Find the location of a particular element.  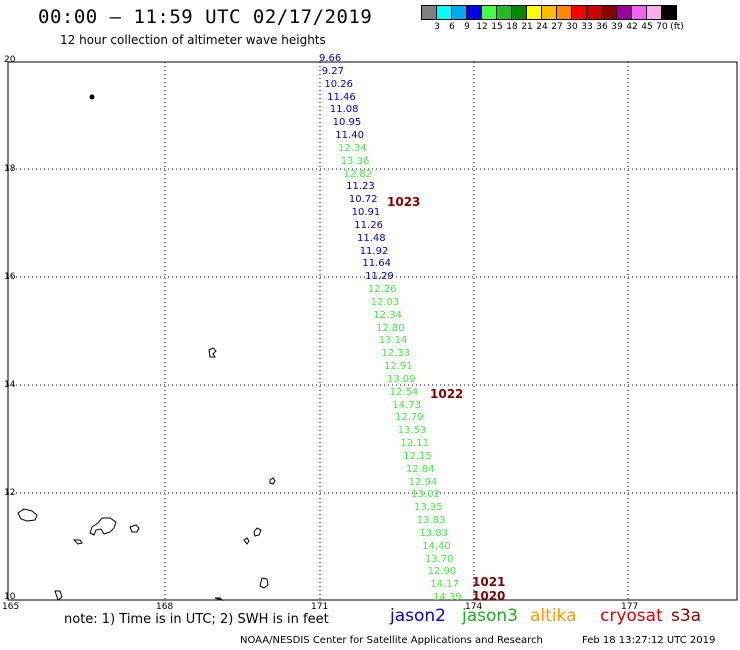

color-scale-labels: 3 6 9 12 15 18 21 24 27 30 33 36 39 42 45 70 (ft) is located at coordinates (581, 29).